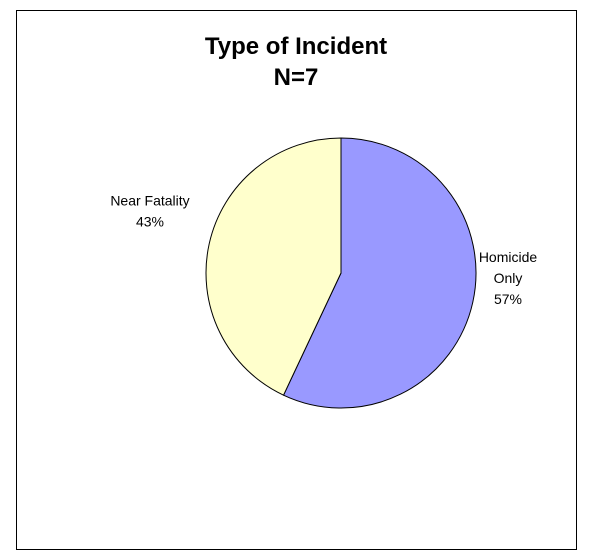 The width and height of the screenshot is (592, 550). I want to click on pie-slice-near-fatality, so click(273, 266).